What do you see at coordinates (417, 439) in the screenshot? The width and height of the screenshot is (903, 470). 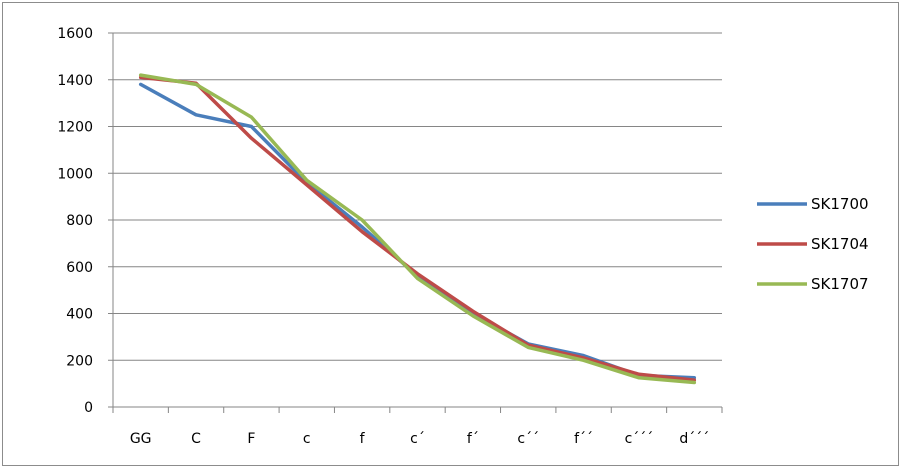 I see `x-tick-label: c´` at bounding box center [417, 439].